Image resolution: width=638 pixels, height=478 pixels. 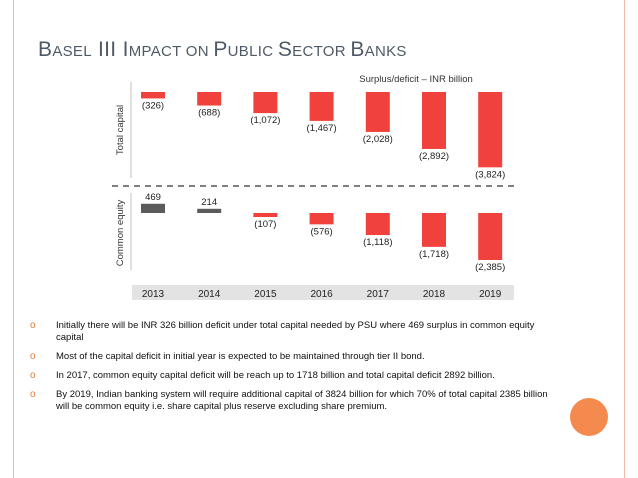 I want to click on frame-line-right, so click(x=624, y=239).